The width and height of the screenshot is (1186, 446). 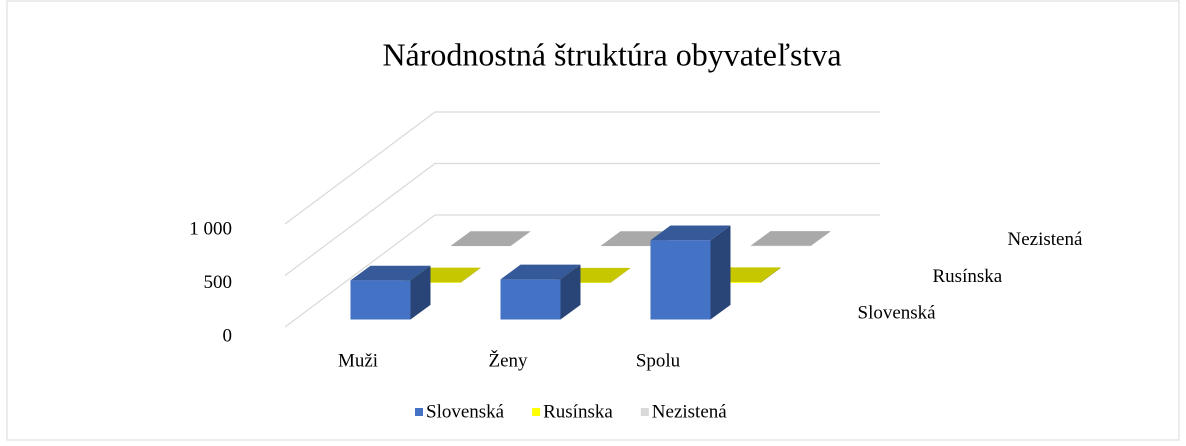 I want to click on chart-title: Národnostná štruktúra obyvateľstva, so click(x=611, y=54).